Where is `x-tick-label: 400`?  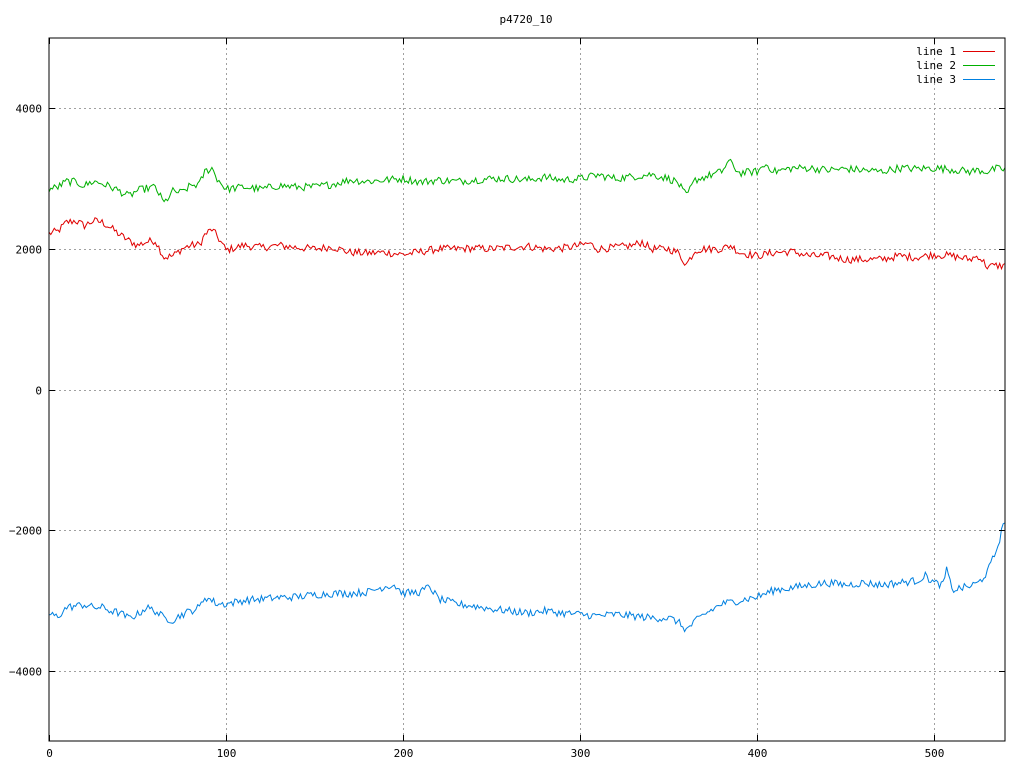 x-tick-label: 400 is located at coordinates (758, 753).